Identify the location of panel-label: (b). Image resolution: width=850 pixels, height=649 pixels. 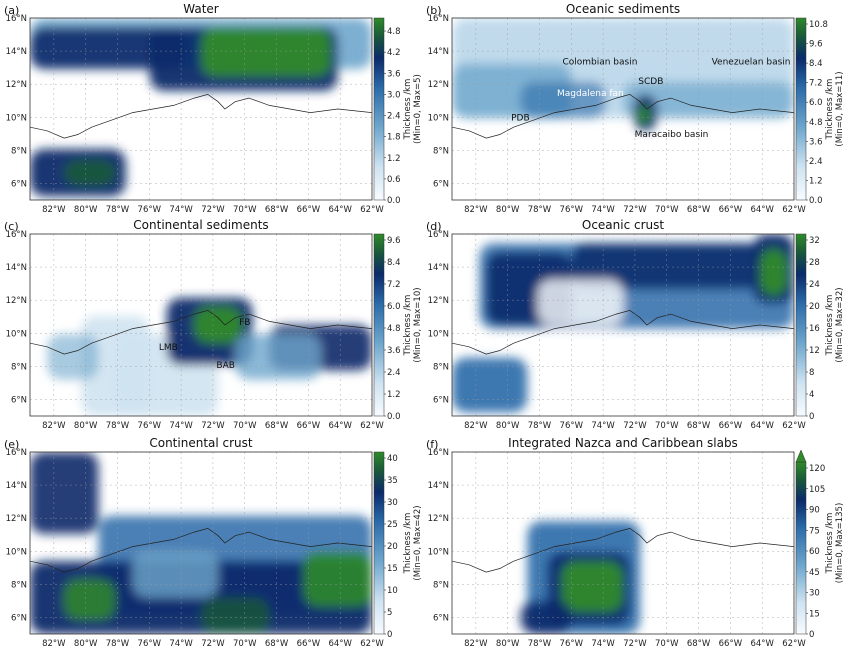
(434, 10).